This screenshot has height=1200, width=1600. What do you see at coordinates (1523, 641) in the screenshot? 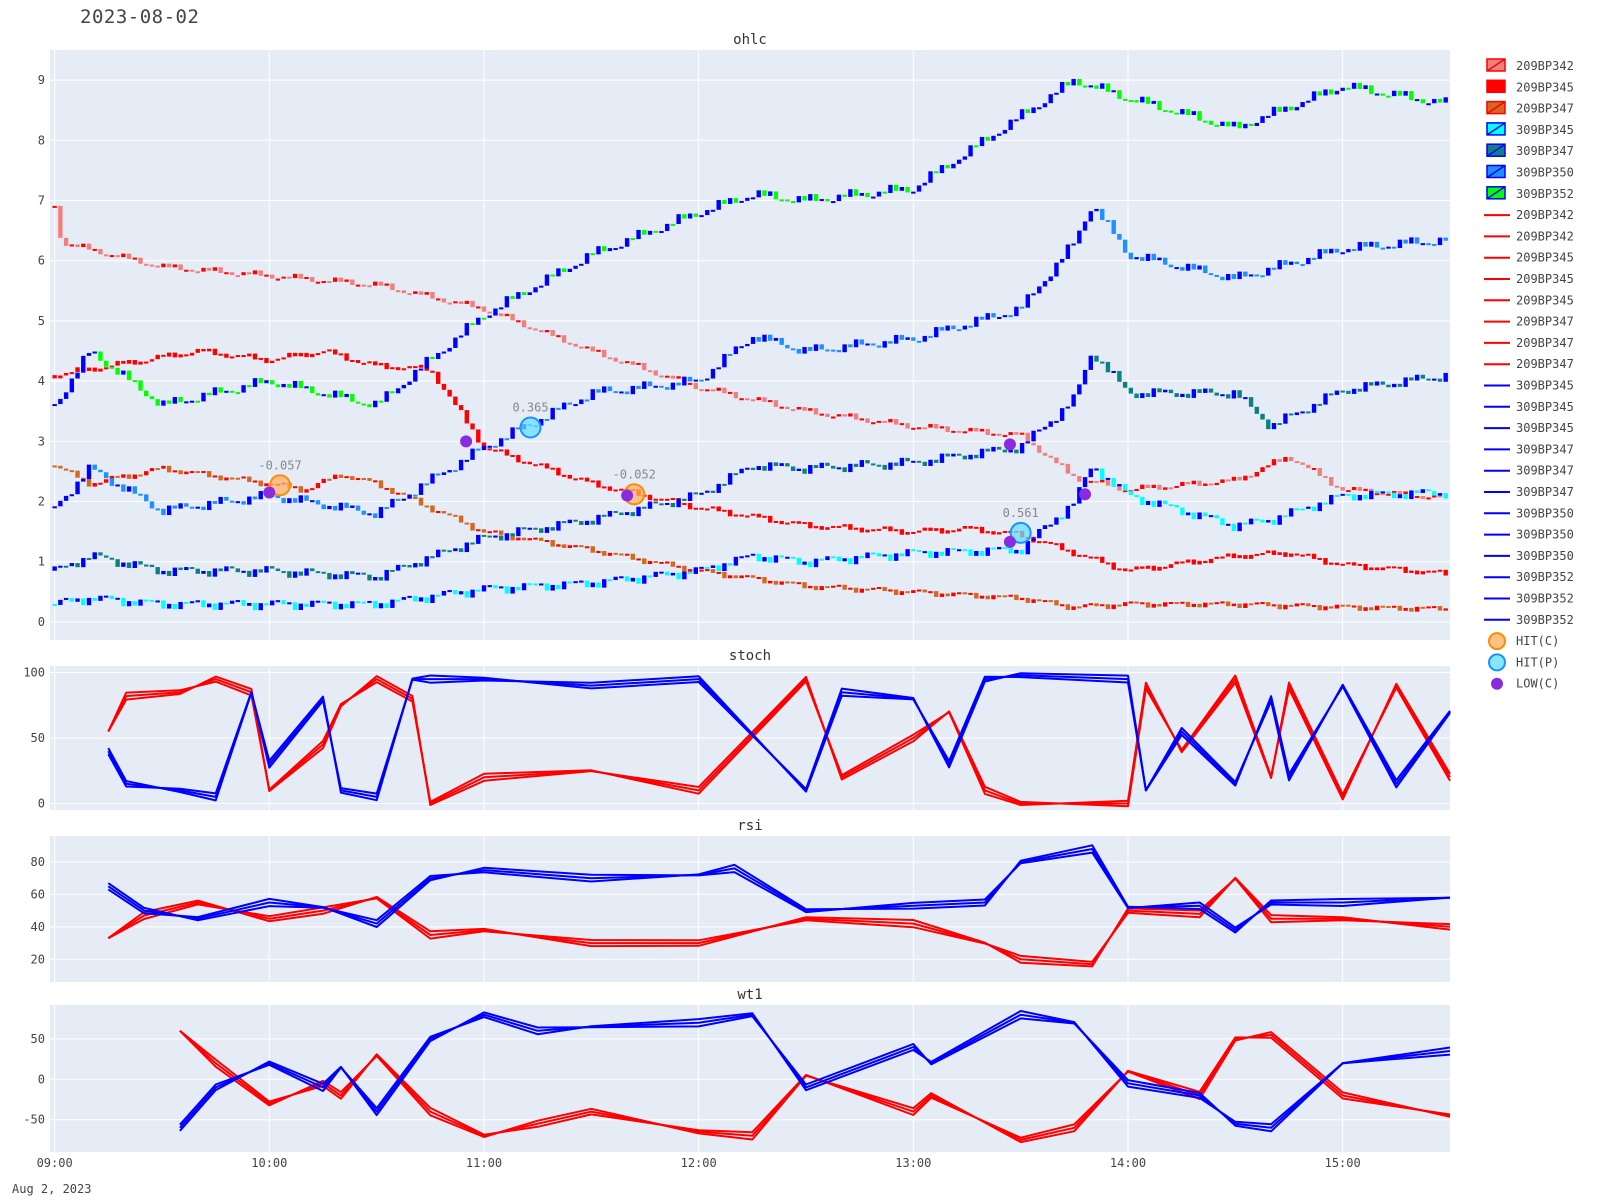
I see `legend-item: HIT(C)` at bounding box center [1523, 641].